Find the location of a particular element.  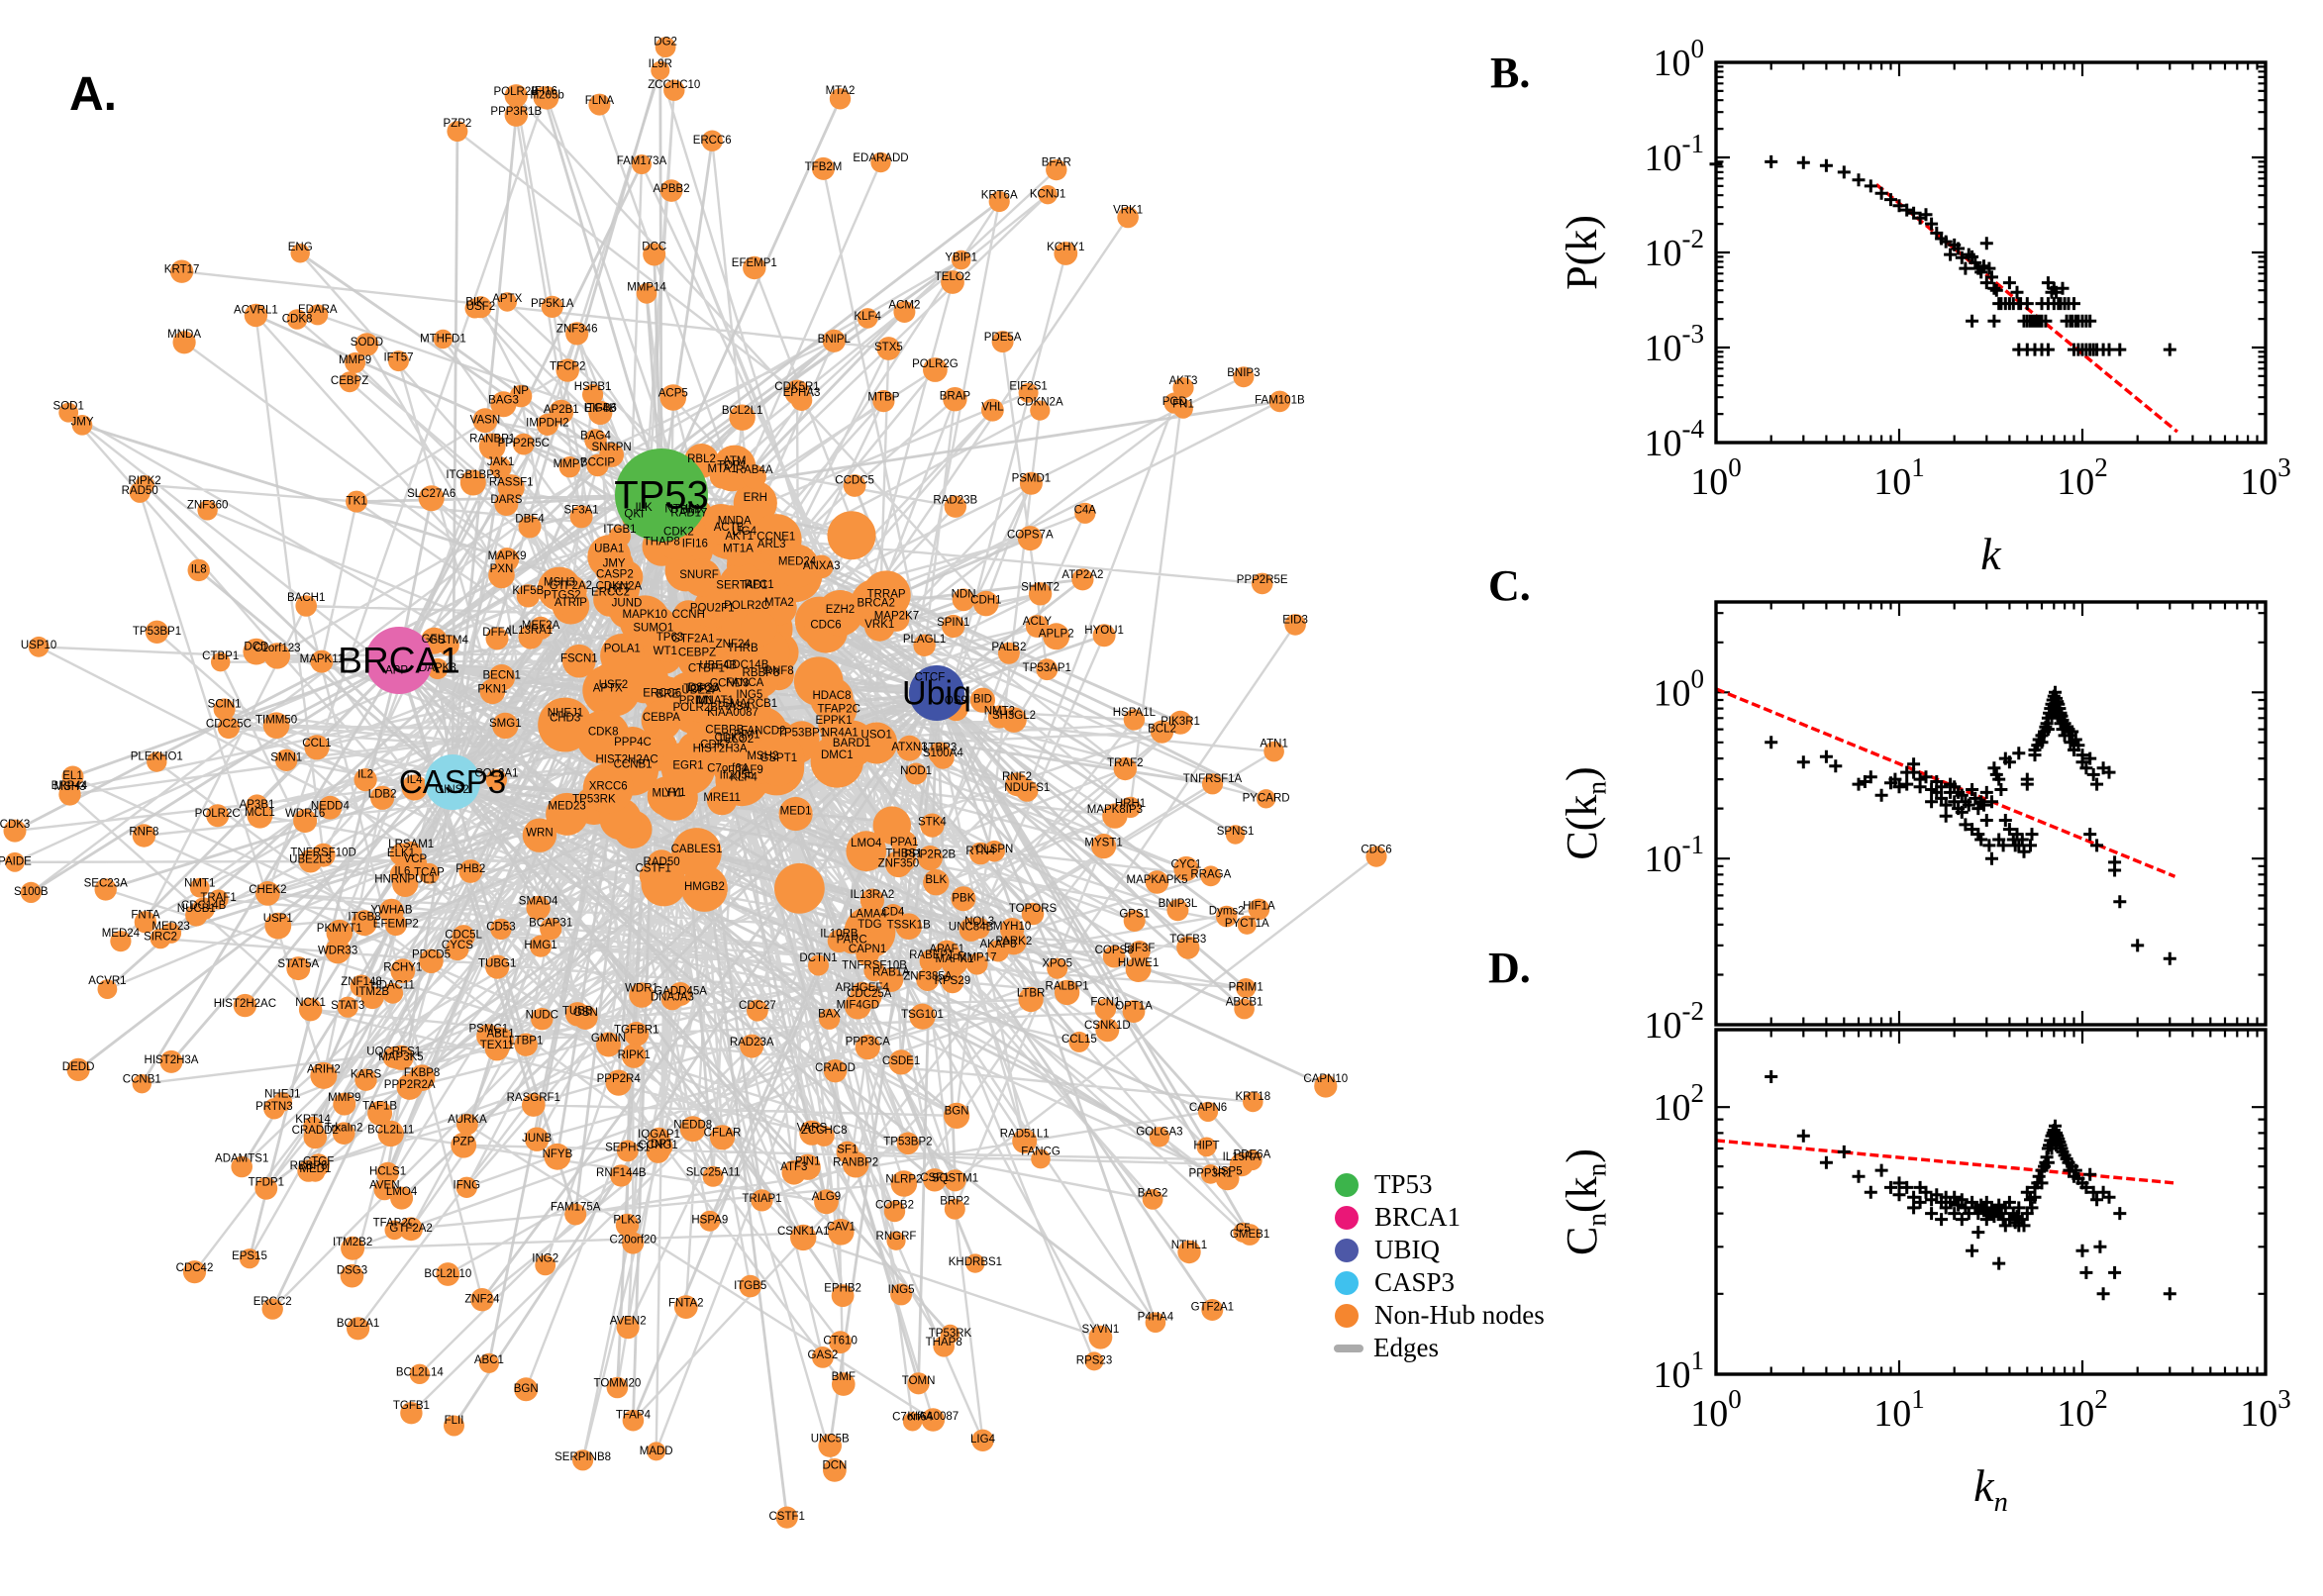

gene-label: EIF2S1 is located at coordinates (1028, 386).